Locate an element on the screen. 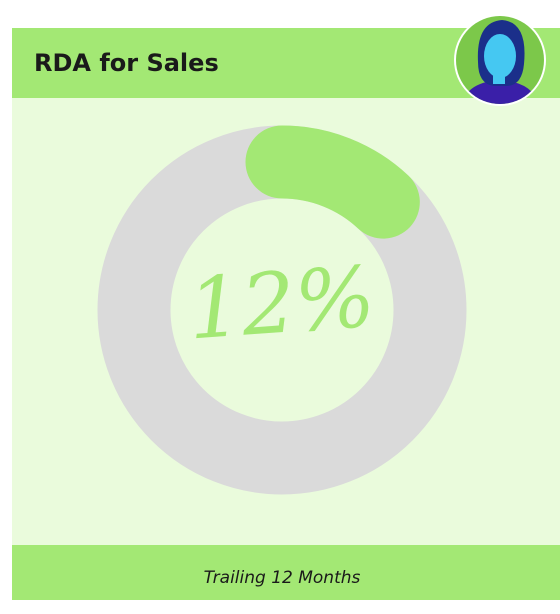  footer-text: Trailing 12 Months is located at coordinates (282, 578).